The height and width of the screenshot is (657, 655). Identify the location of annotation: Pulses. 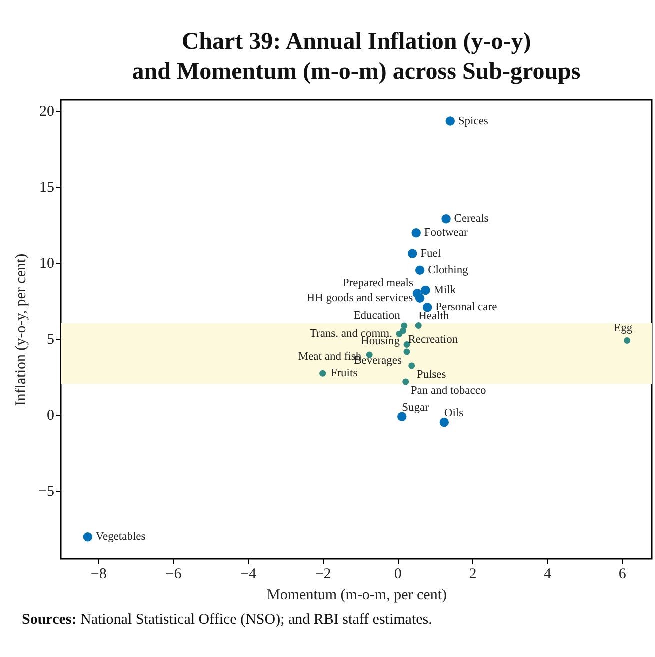
(431, 374).